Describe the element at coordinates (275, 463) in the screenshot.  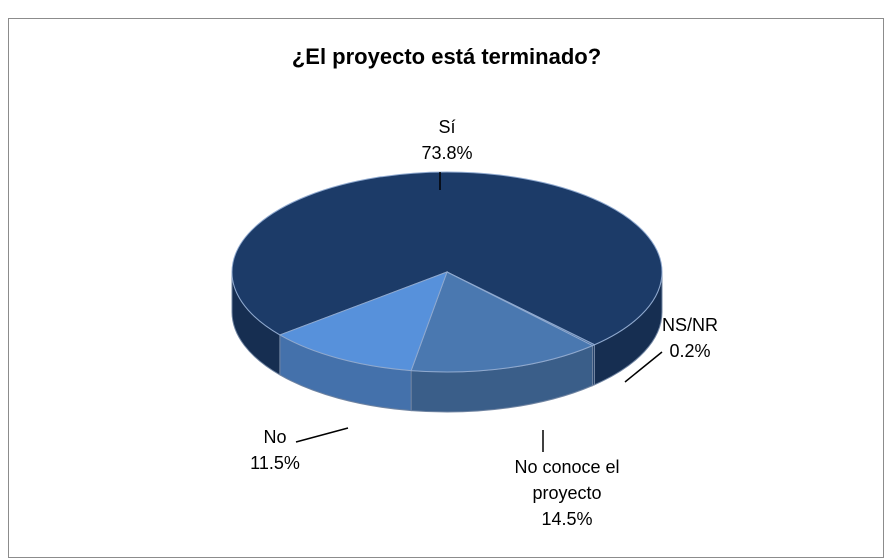
I see `value-label: 11.5%` at that location.